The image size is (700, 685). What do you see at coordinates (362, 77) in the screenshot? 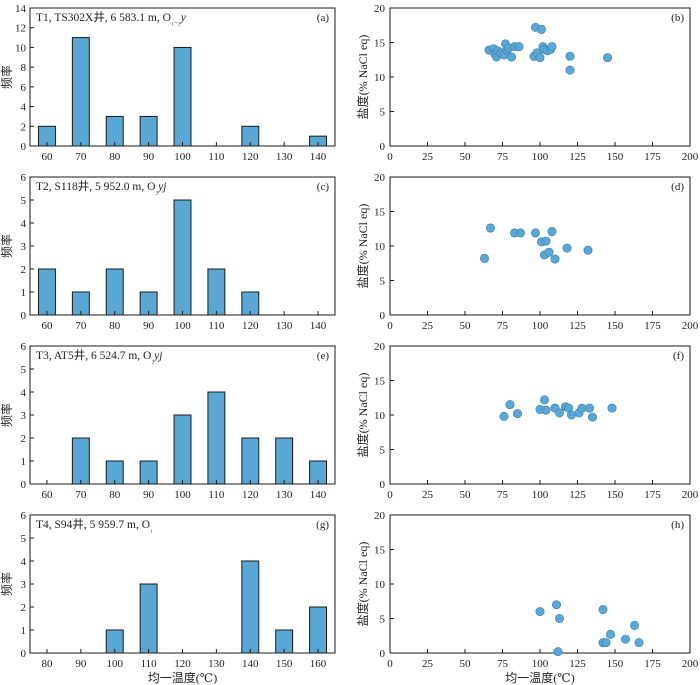
I see `y-axis-label-b: 盐度(% NaCl eq)` at bounding box center [362, 77].